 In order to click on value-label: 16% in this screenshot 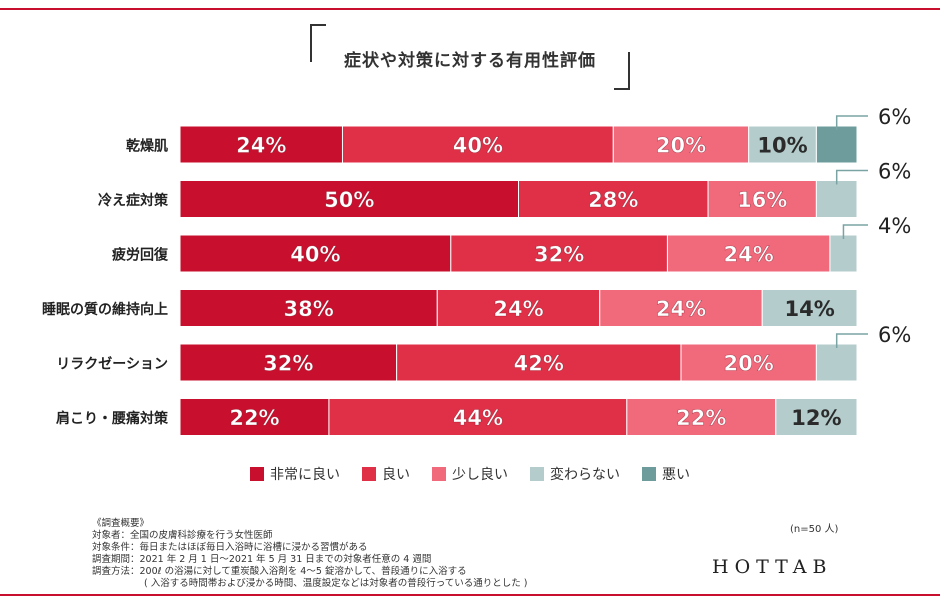, I will do `click(762, 200)`.